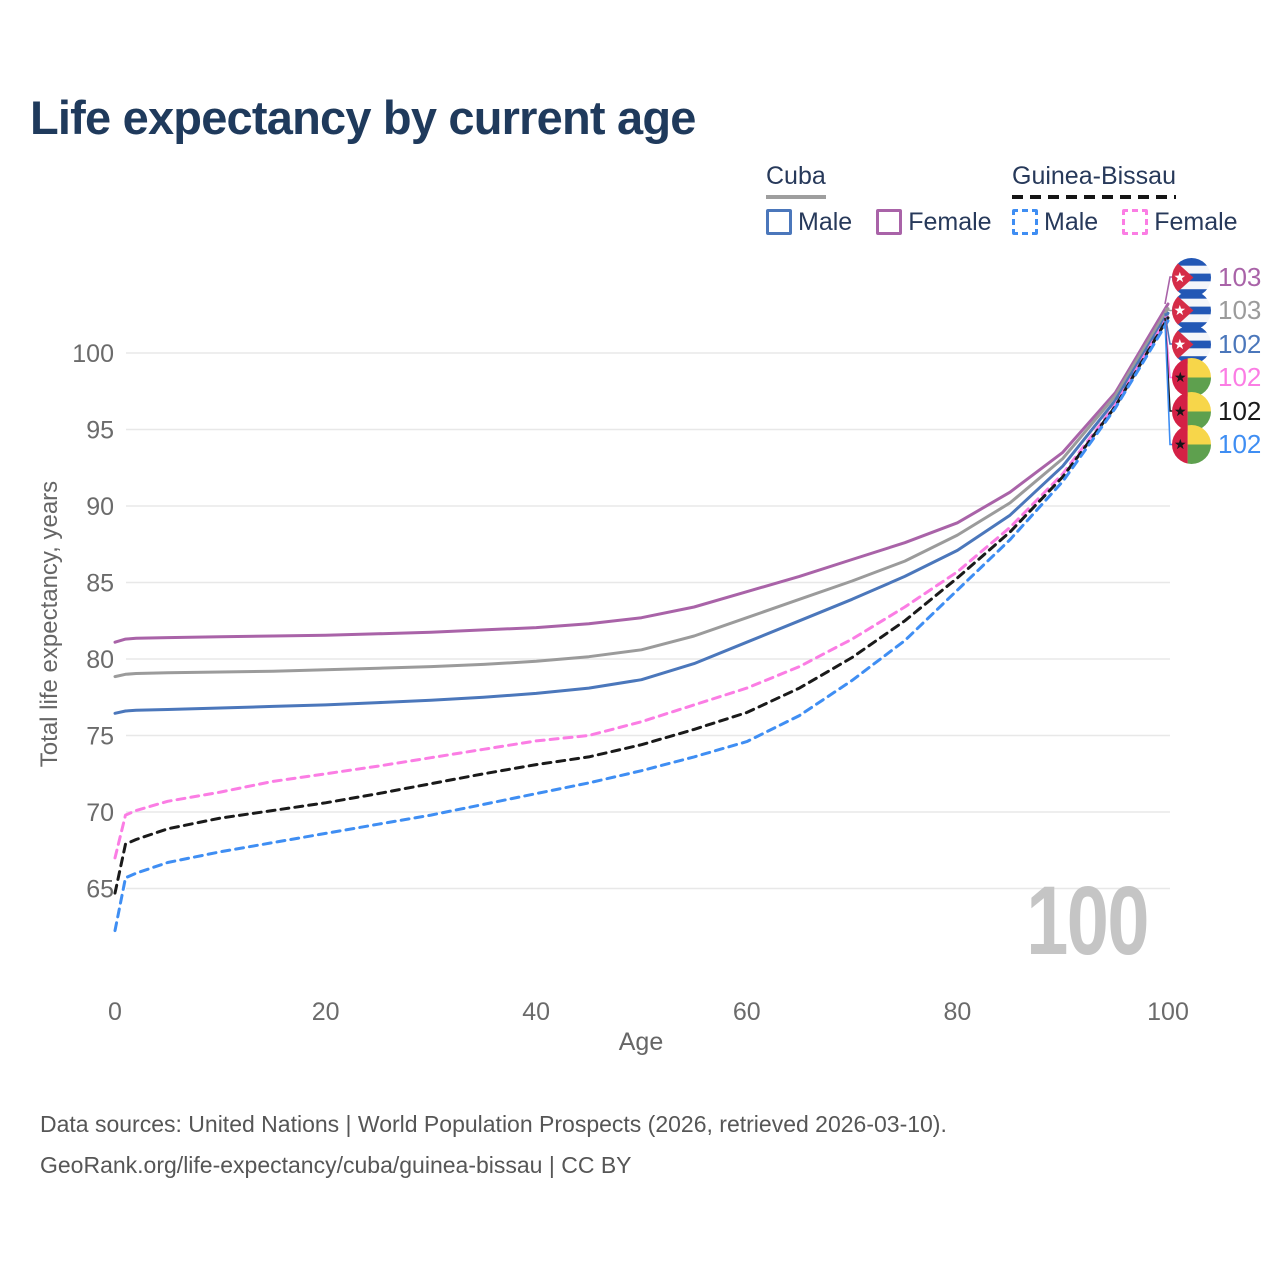 This screenshot has height=1280, width=1280. I want to click on x-tick-label-40: 40, so click(536, 1012).